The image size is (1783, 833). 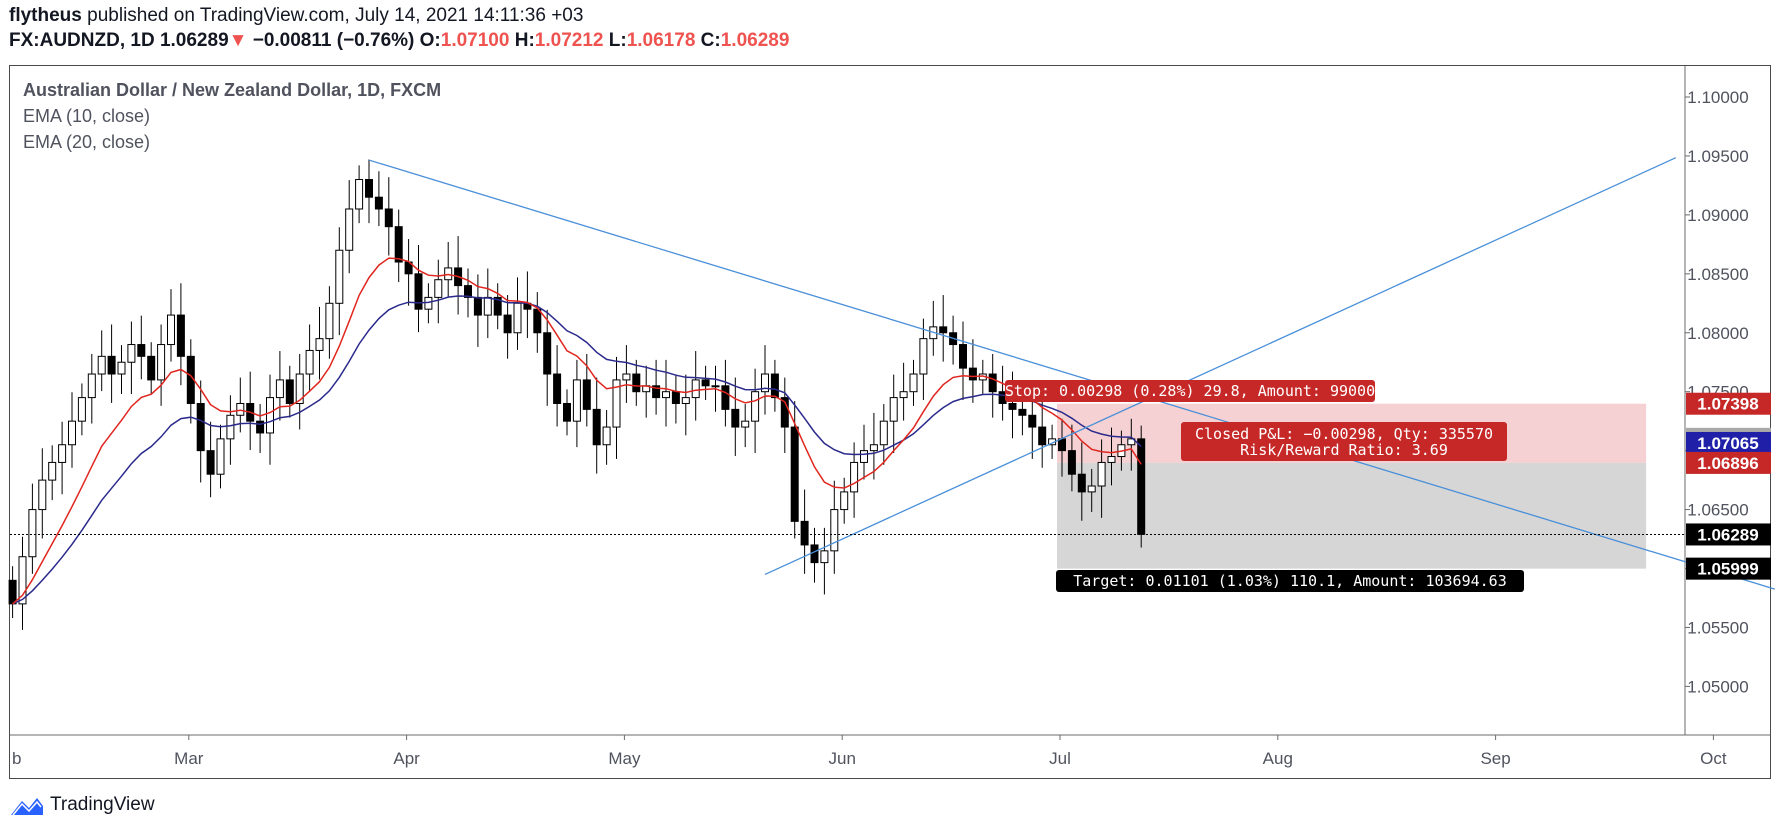 What do you see at coordinates (333, 40) in the screenshot?
I see `price-change: −0.00811 (−0.76%)` at bounding box center [333, 40].